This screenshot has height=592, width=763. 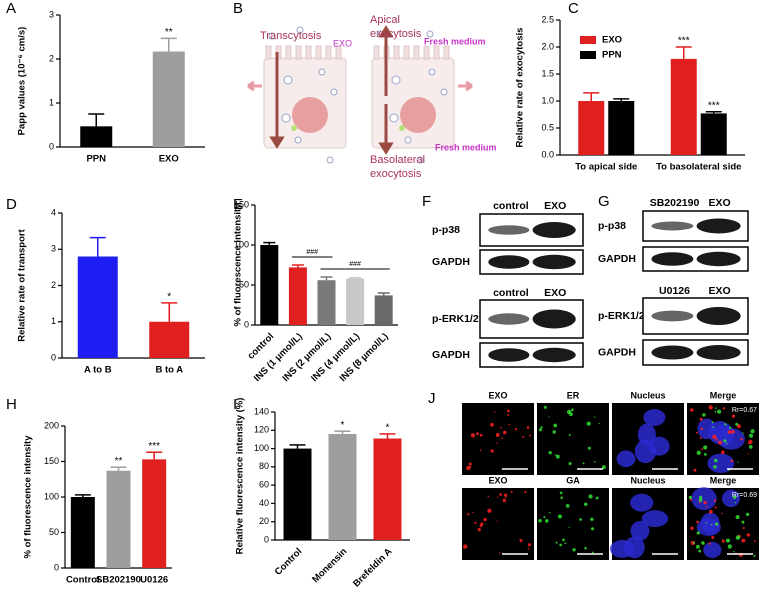 What do you see at coordinates (51, 58) in the screenshot?
I see `y-tick-label: 2` at bounding box center [51, 58].